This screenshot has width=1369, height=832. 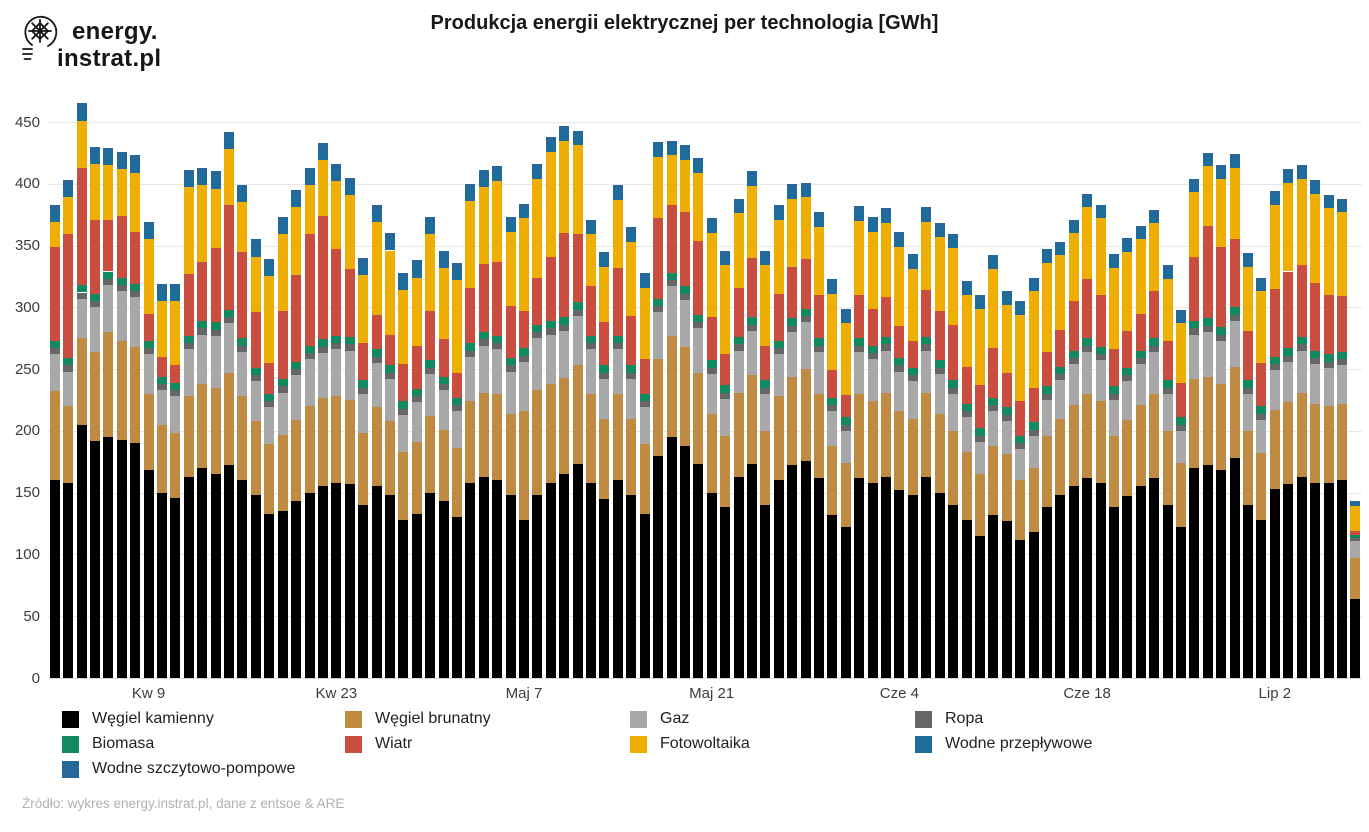 I want to click on legend-item: Wodne szczytowo-pompowe, so click(x=203, y=769).